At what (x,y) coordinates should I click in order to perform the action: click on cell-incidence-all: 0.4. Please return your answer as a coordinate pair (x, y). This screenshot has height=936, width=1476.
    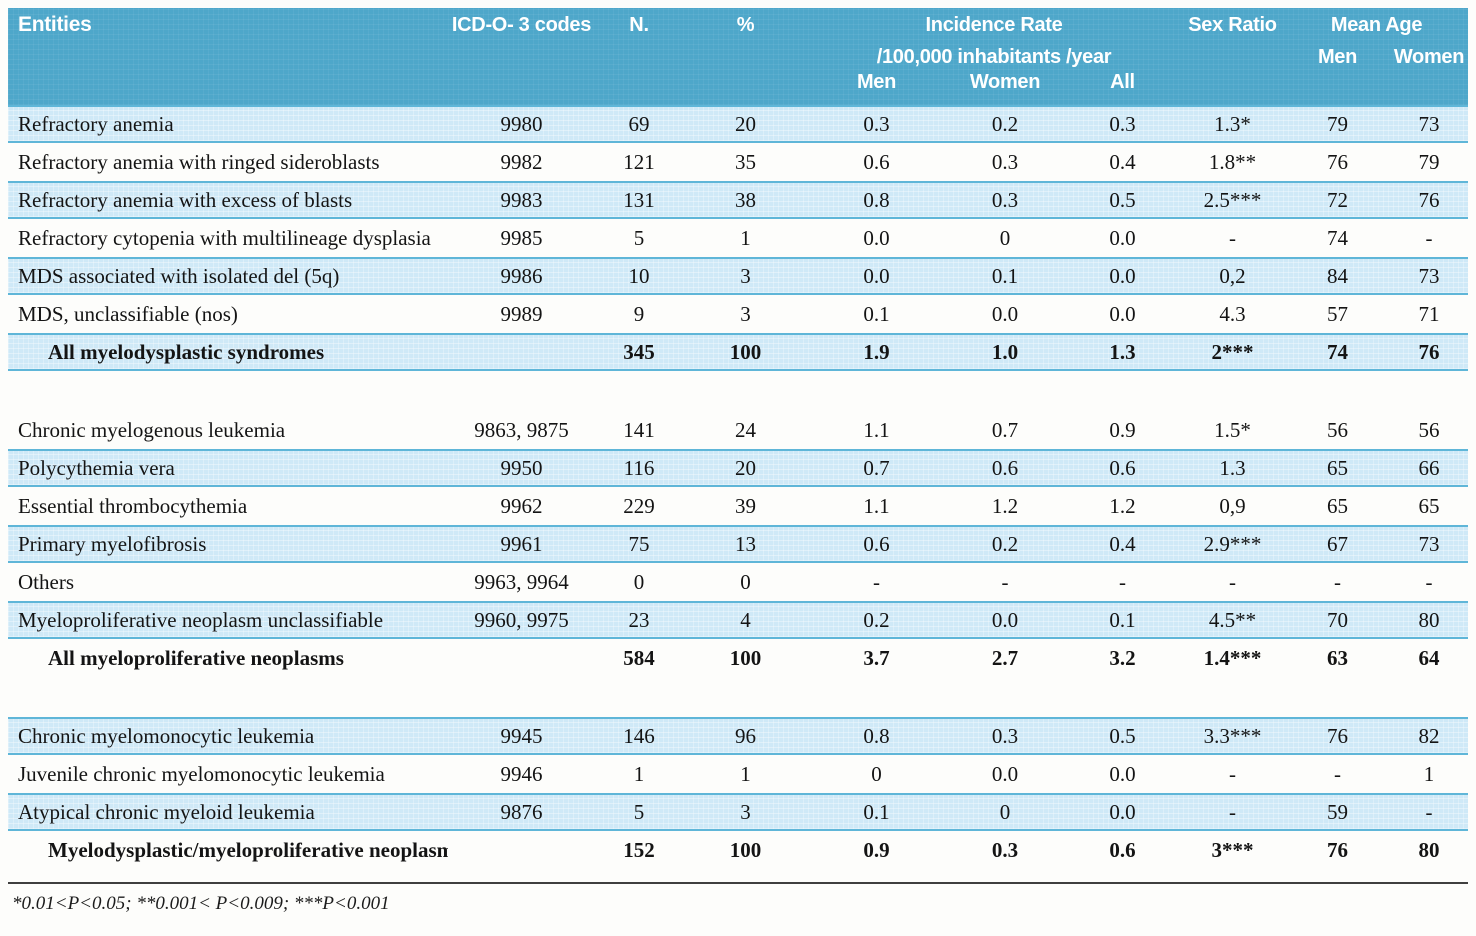
    Looking at the image, I should click on (1122, 543).